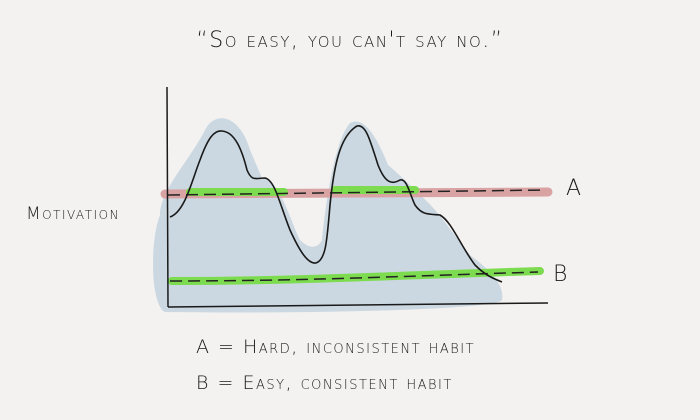 This screenshot has height=420, width=700. Describe the element at coordinates (350, 40) in the screenshot. I see `diagram-title: “So easy, you can't say no.”` at that location.